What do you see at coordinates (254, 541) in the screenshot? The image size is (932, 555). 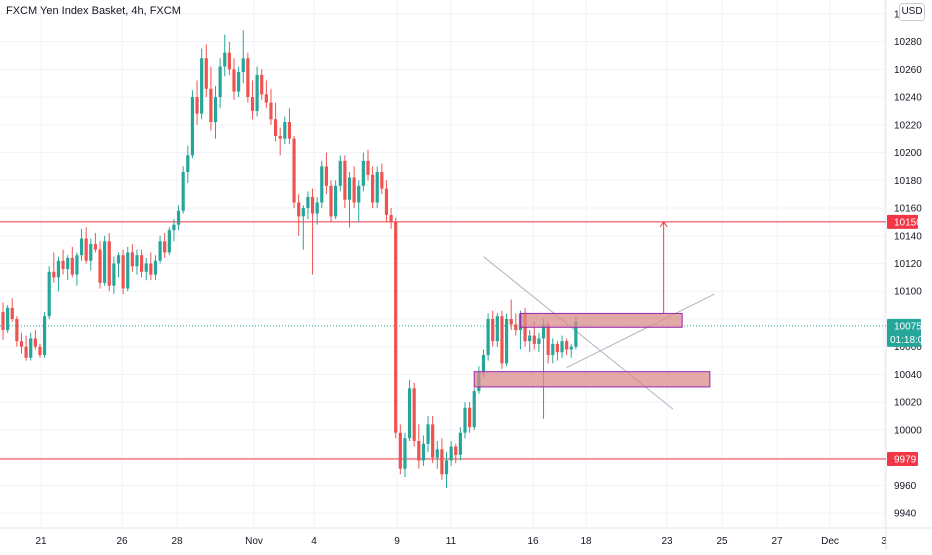 I see `x-tick-label: Nov` at bounding box center [254, 541].